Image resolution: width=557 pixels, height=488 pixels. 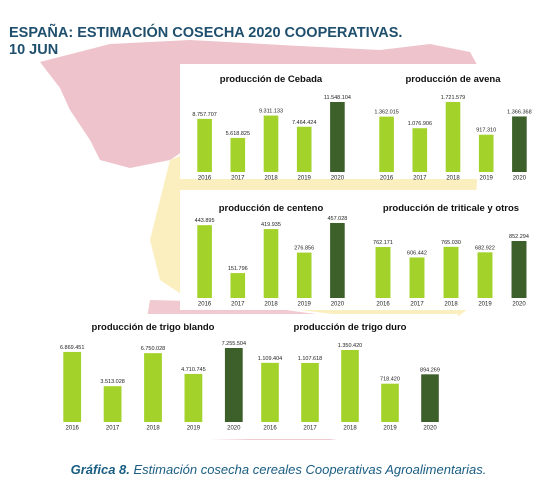 What do you see at coordinates (390, 380) in the screenshot?
I see `value-label: 718.420` at bounding box center [390, 380].